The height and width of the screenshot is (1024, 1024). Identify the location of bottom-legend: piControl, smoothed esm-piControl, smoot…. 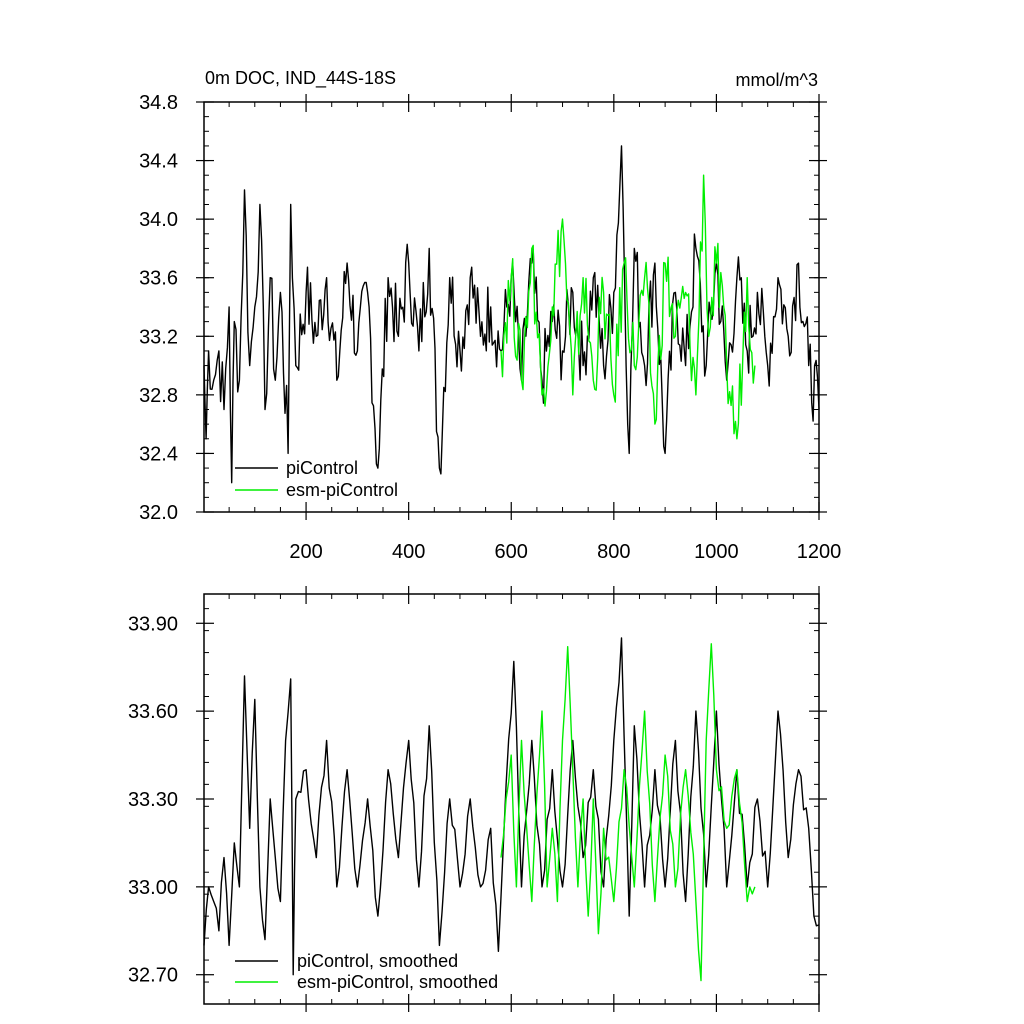
(366, 971).